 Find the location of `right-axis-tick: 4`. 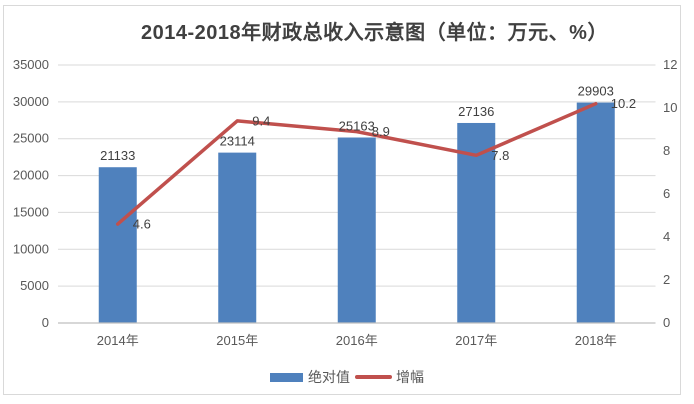

right-axis-tick: 4 is located at coordinates (666, 236).